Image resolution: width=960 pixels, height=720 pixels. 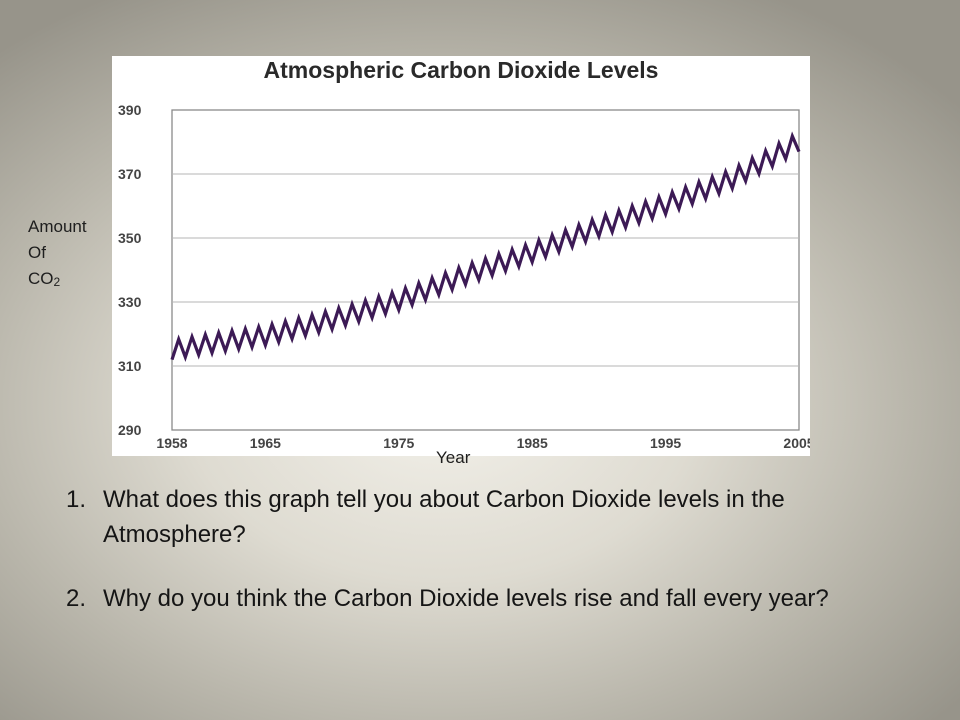 I want to click on y-tick-label-370: 370, so click(x=130, y=174).